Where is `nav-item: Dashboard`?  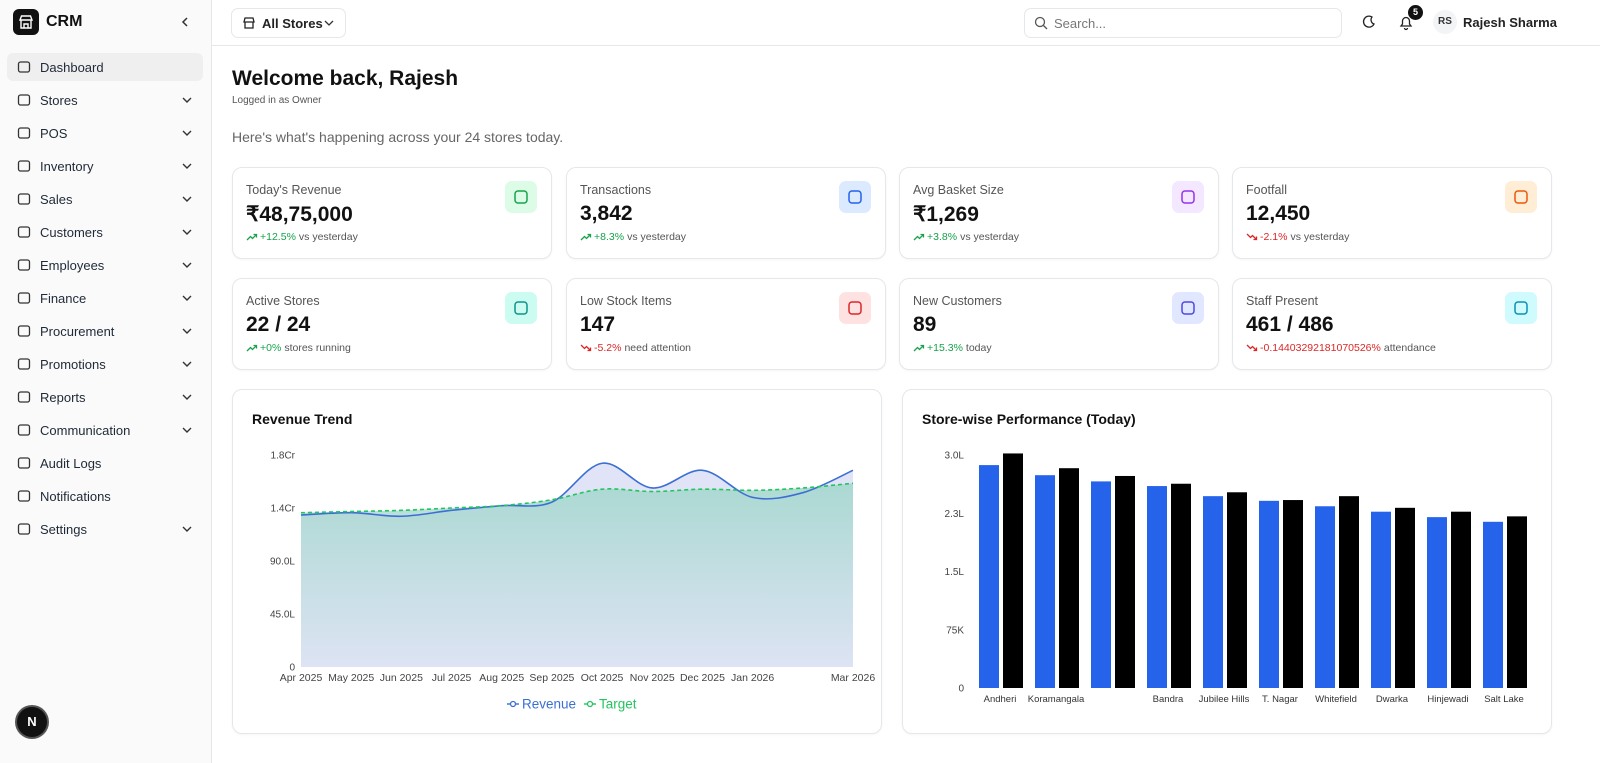 nav-item: Dashboard is located at coordinates (105, 67).